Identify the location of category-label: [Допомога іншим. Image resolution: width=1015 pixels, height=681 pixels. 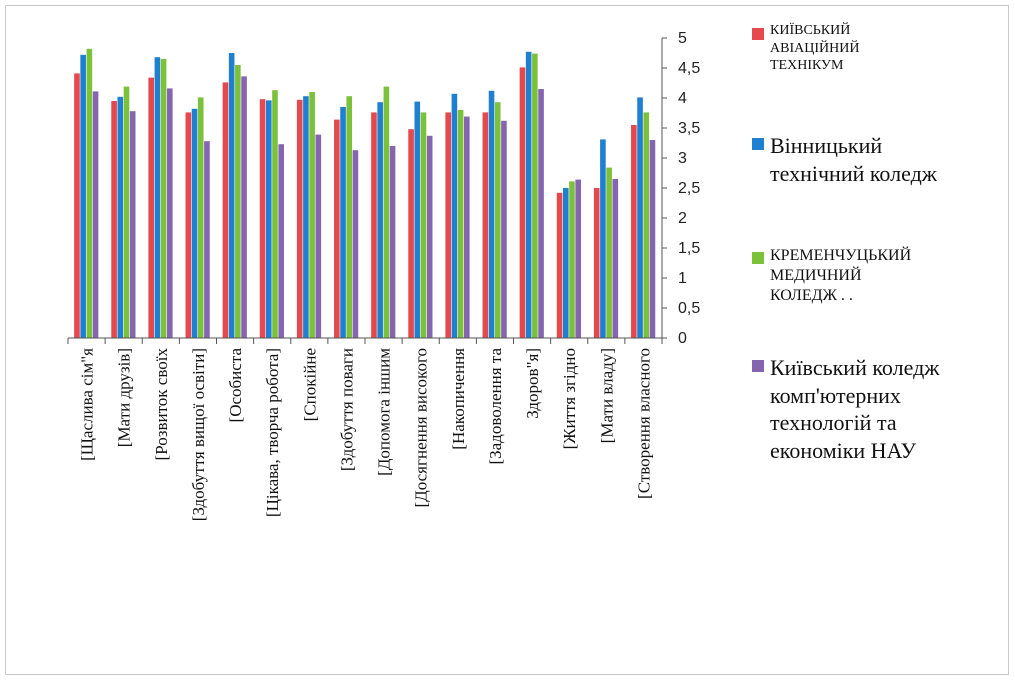
(384, 412).